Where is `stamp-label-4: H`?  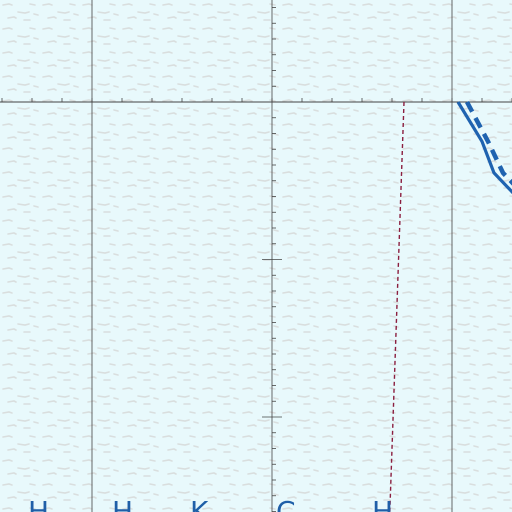
stamp-label-4: H is located at coordinates (382, 503).